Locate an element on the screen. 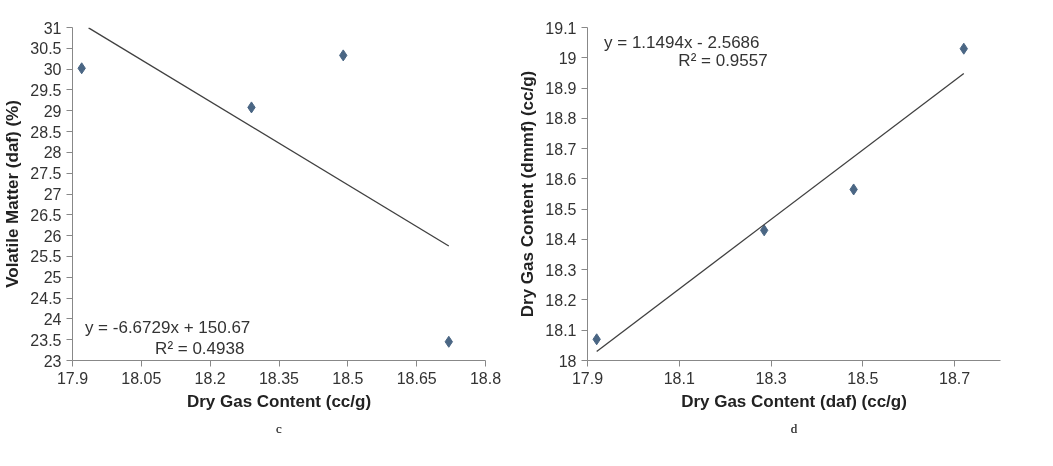  y-tick-label: 18.1 is located at coordinates (561, 331).